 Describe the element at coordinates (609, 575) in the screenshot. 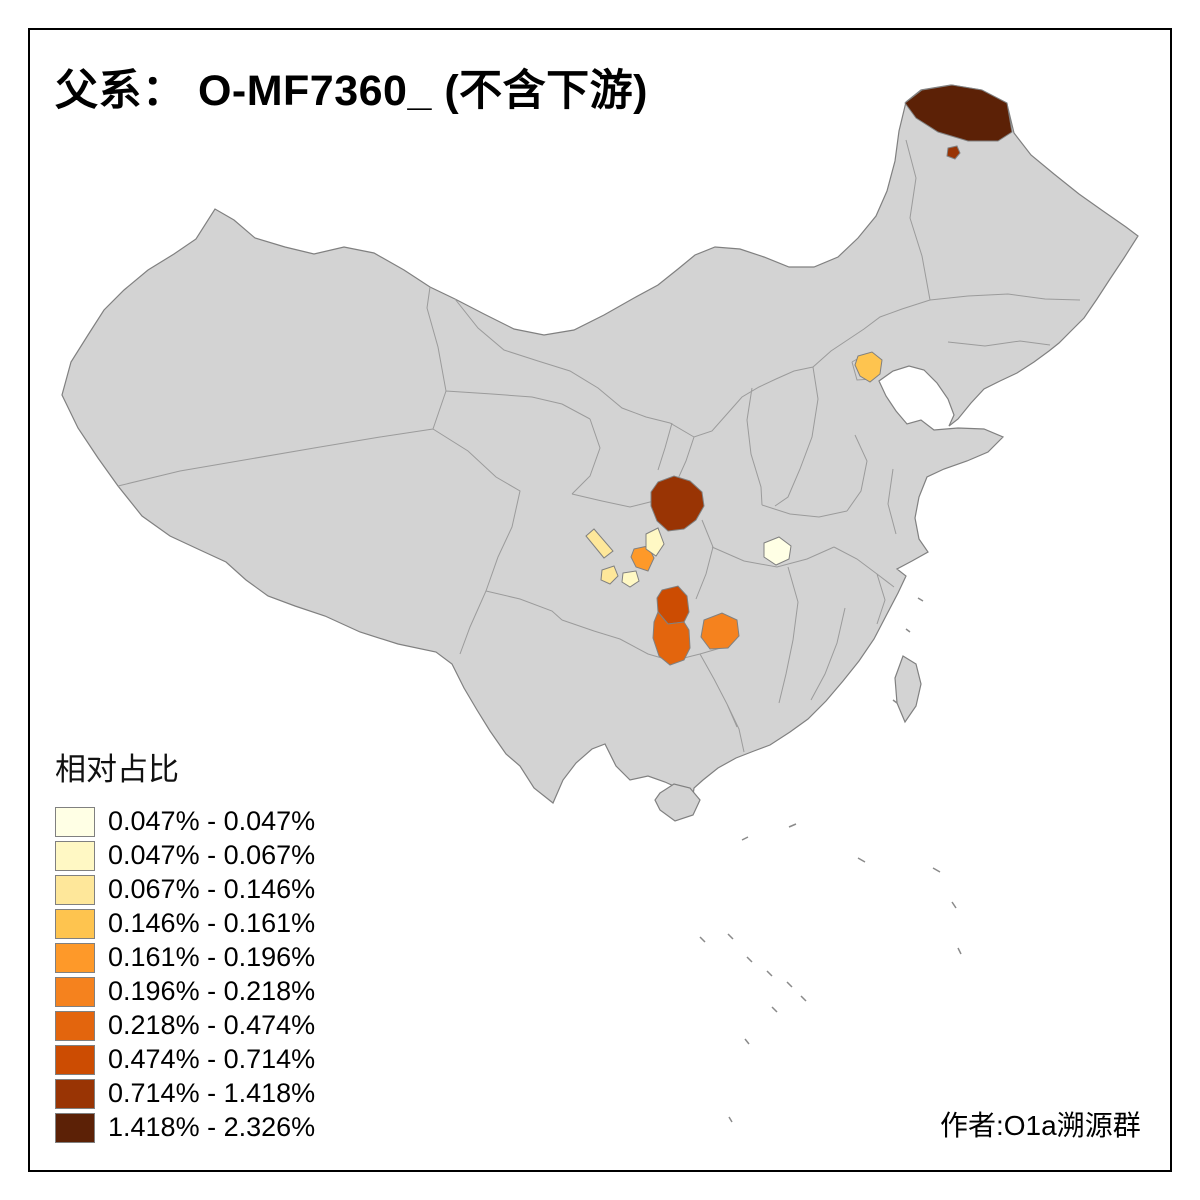

I see `map-region-sichuan-small-south` at that location.